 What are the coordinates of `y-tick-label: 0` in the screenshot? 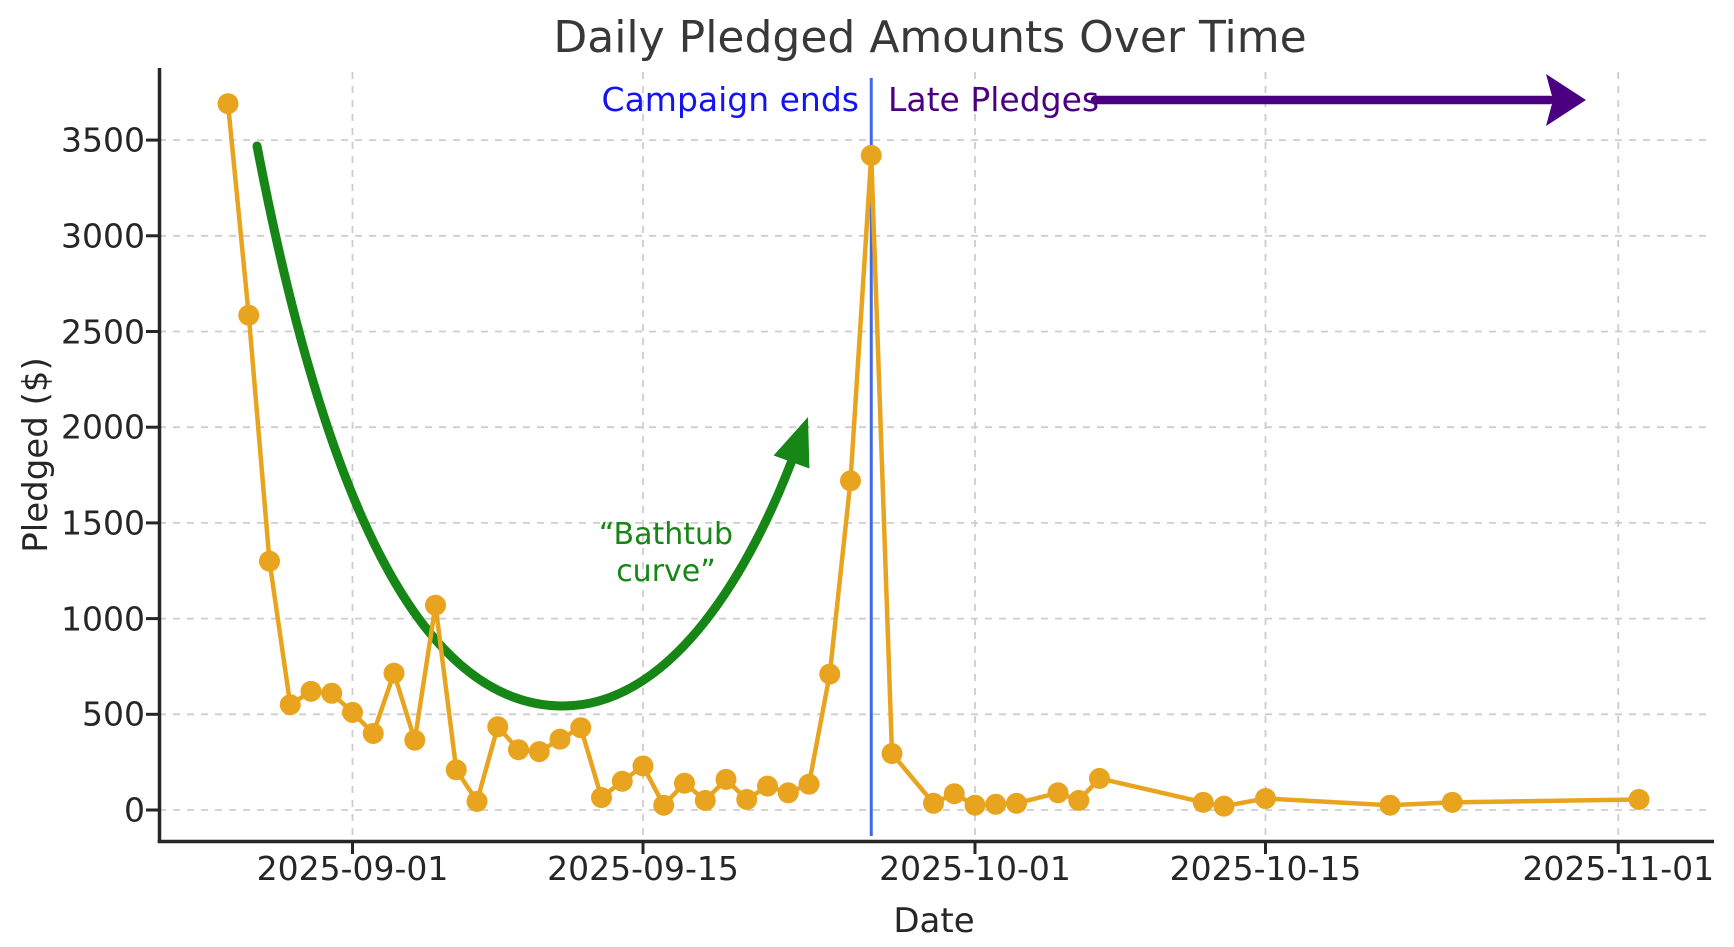 It's located at (134, 810).